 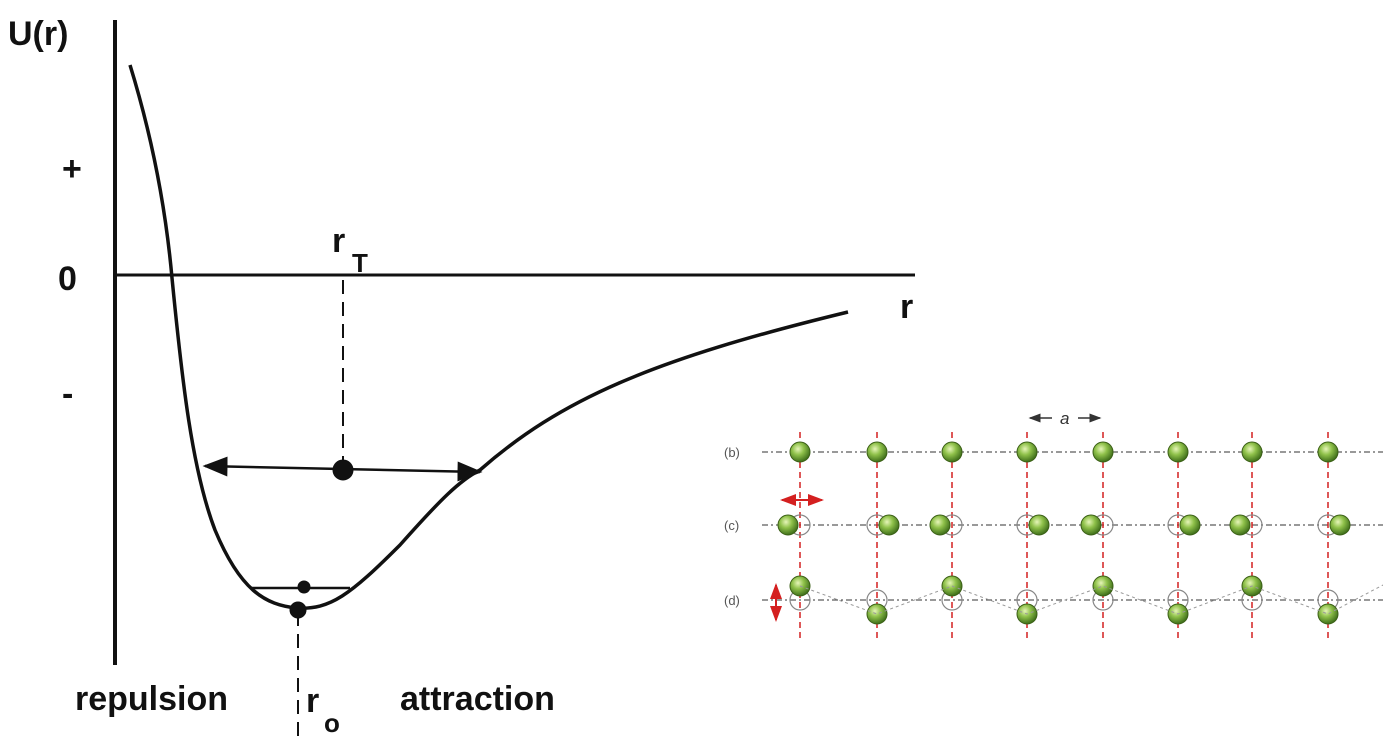 What do you see at coordinates (1072, 536) in the screenshot?
I see `lattice` at bounding box center [1072, 536].